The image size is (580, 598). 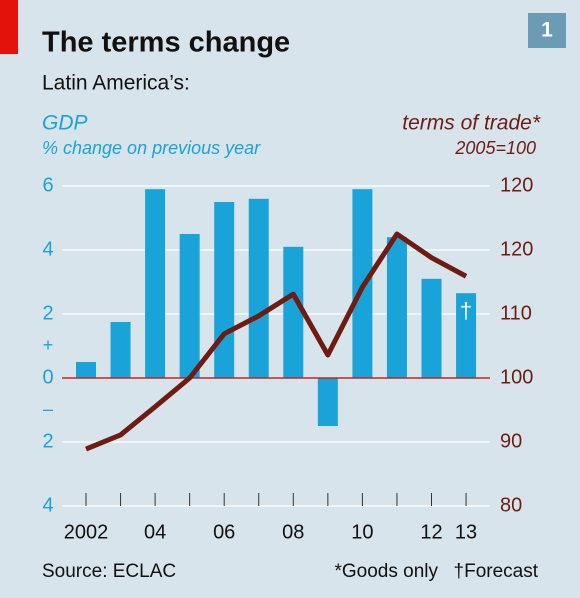 What do you see at coordinates (495, 148) in the screenshot?
I see `y2-axis-sublabel: 2005=100` at bounding box center [495, 148].